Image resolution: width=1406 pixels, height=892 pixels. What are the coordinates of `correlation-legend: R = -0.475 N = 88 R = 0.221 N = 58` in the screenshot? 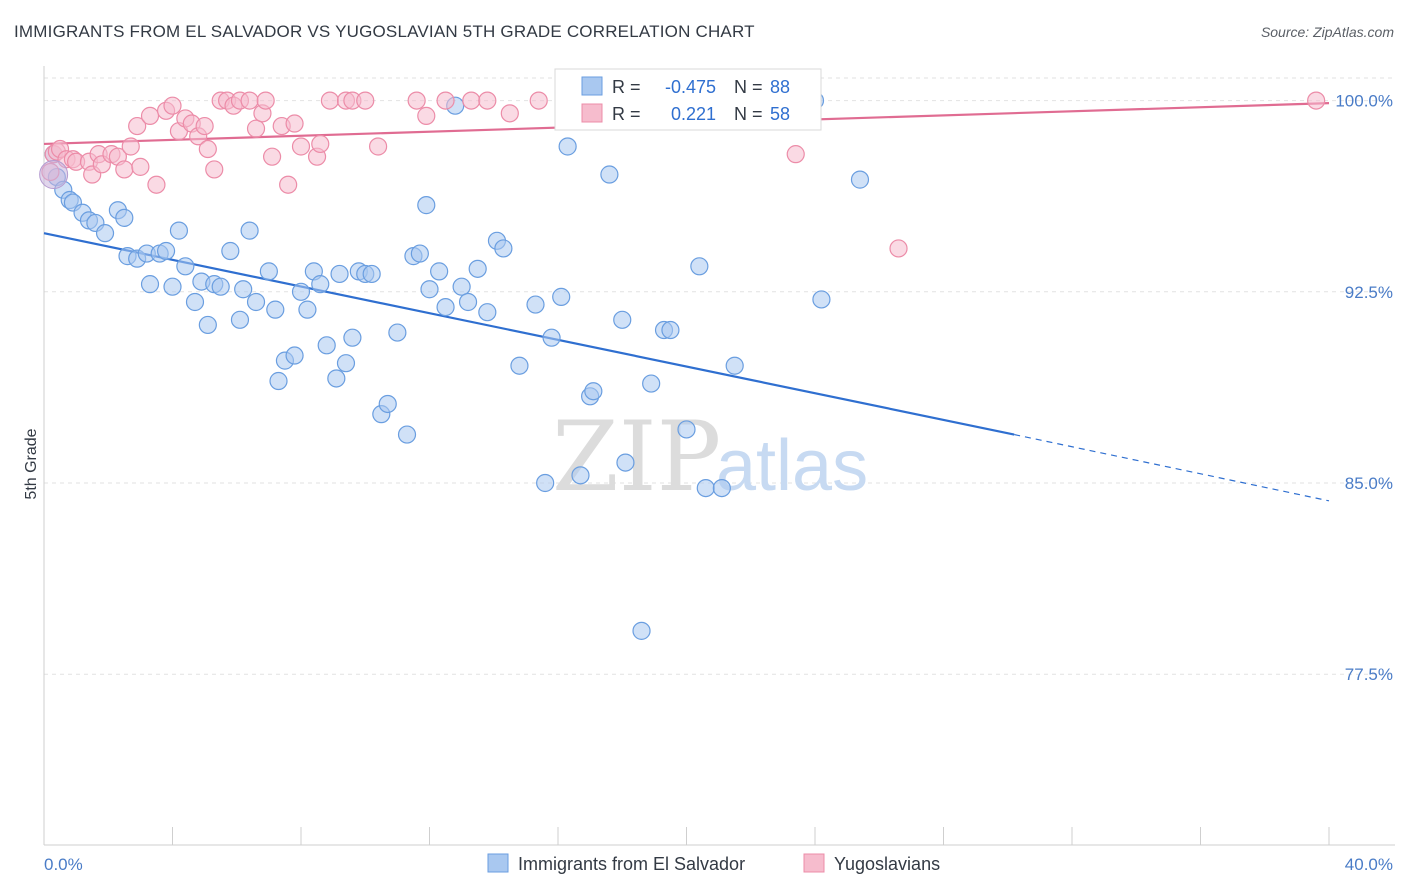 It's located at (688, 99).